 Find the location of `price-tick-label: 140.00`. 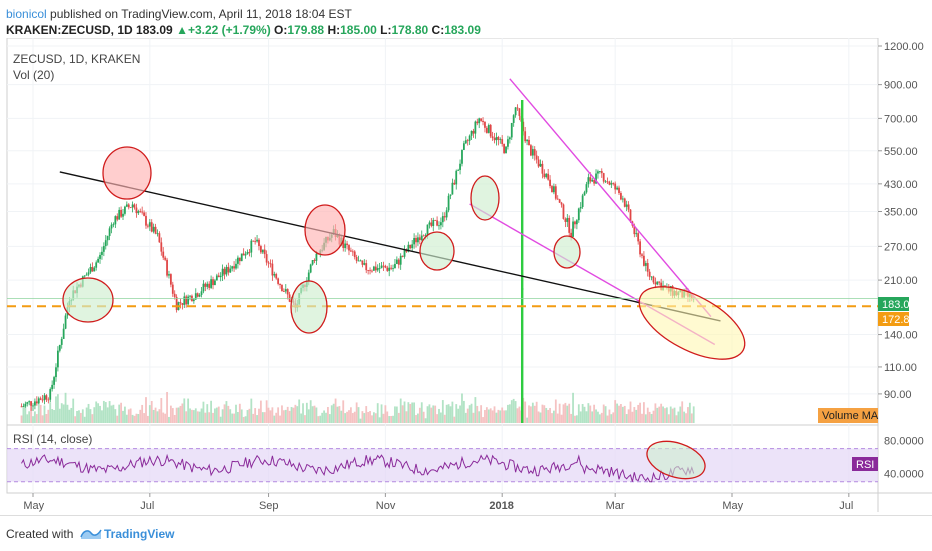

price-tick-label: 140.00 is located at coordinates (901, 336).